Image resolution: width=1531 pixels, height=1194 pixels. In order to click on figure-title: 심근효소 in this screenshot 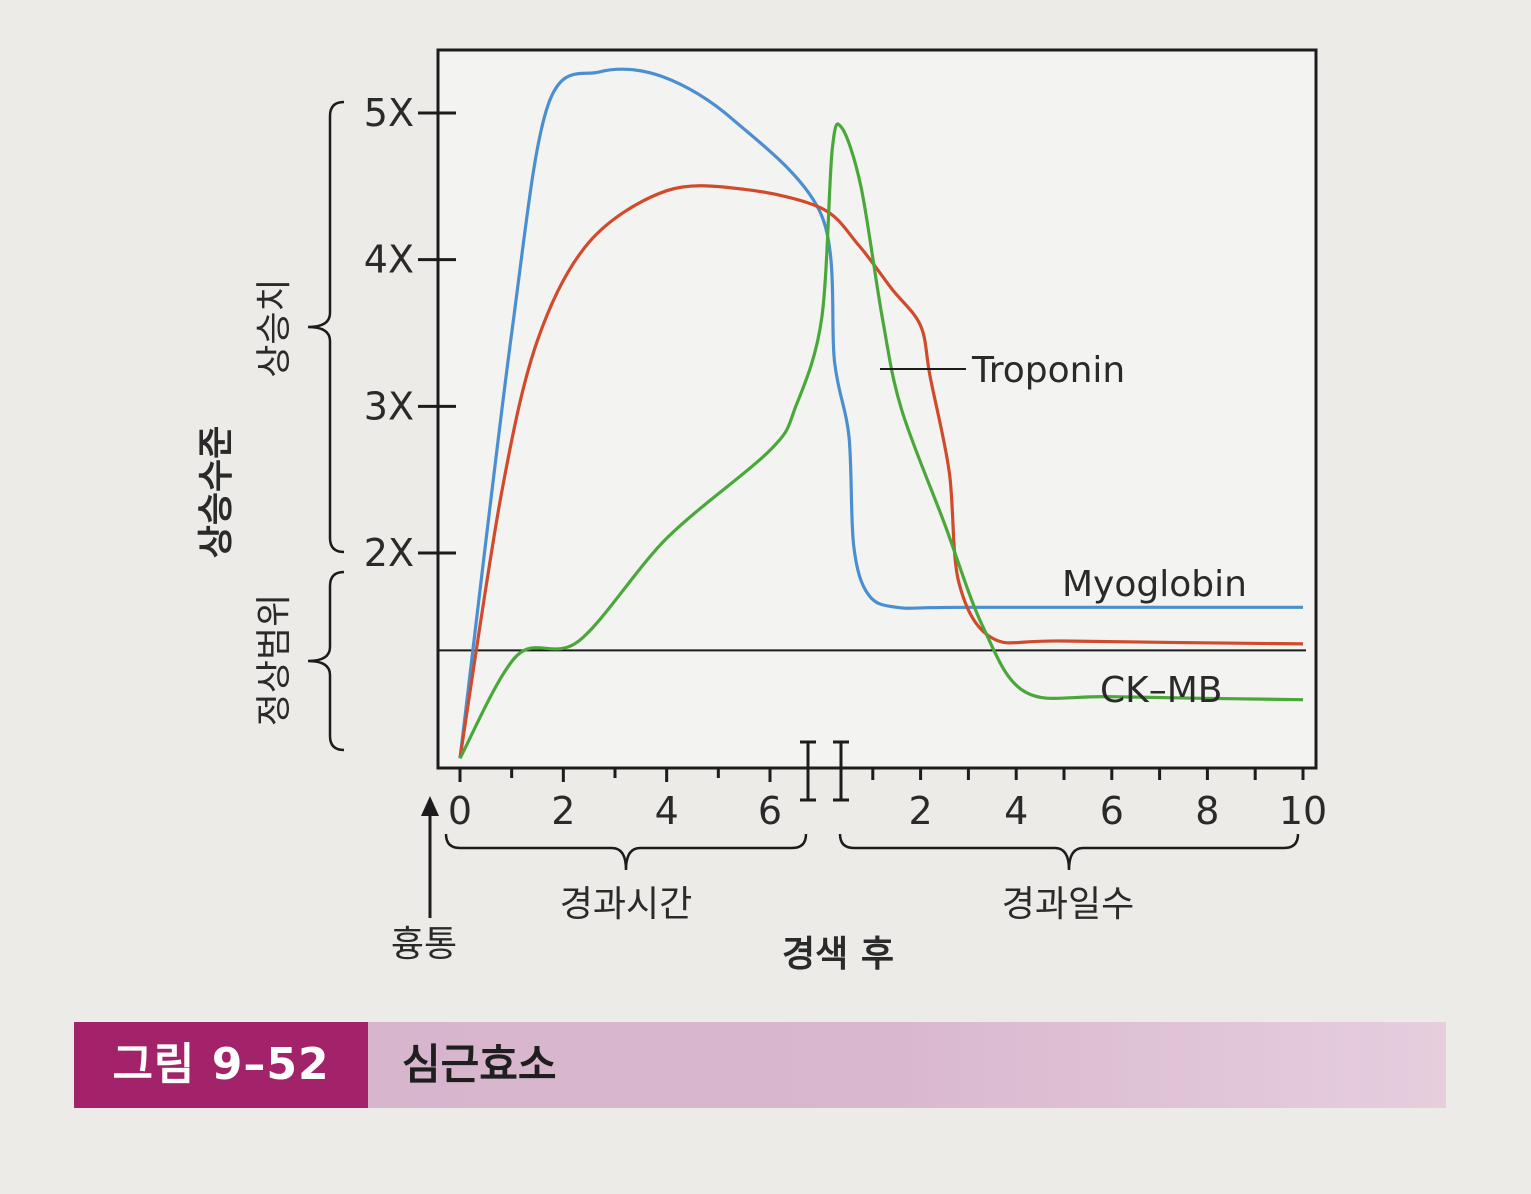, I will do `click(479, 1064)`.